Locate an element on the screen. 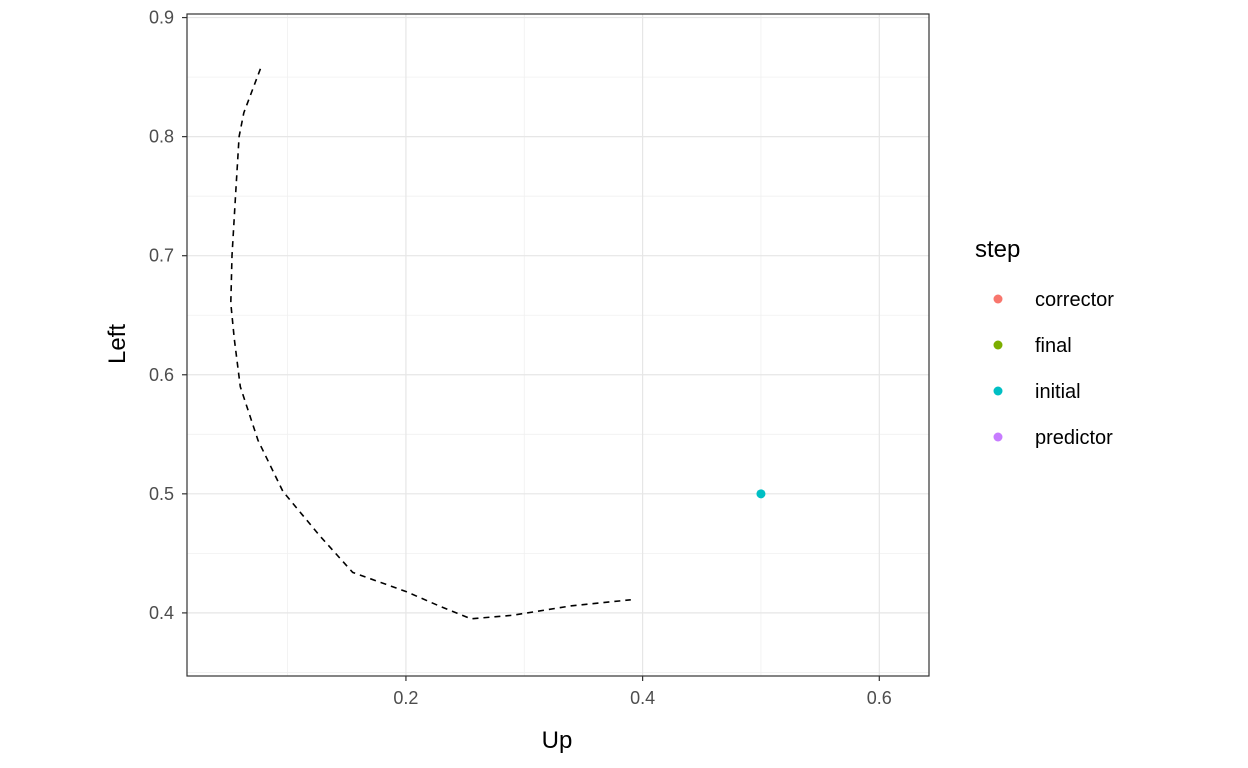 The width and height of the screenshot is (1248, 768). y-tick-label: 0.5 is located at coordinates (161, 494).